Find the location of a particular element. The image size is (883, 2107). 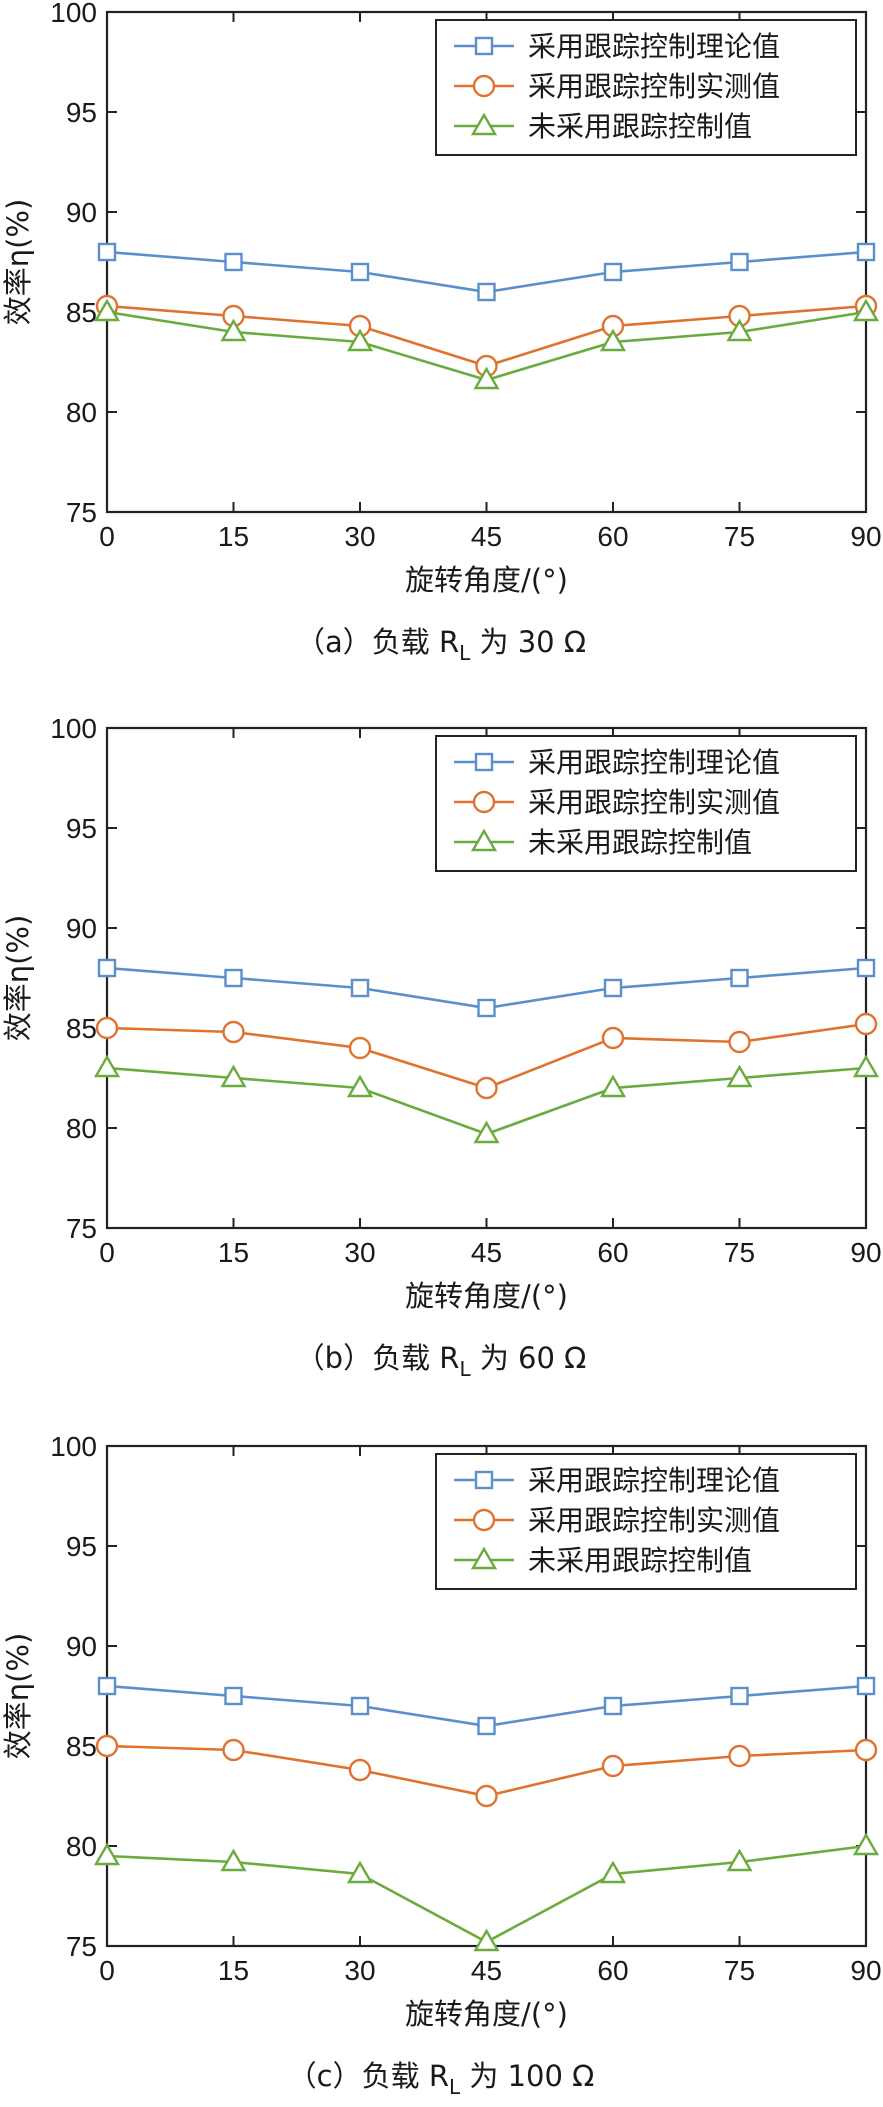

x-tick-label: 15 is located at coordinates (233, 1970).